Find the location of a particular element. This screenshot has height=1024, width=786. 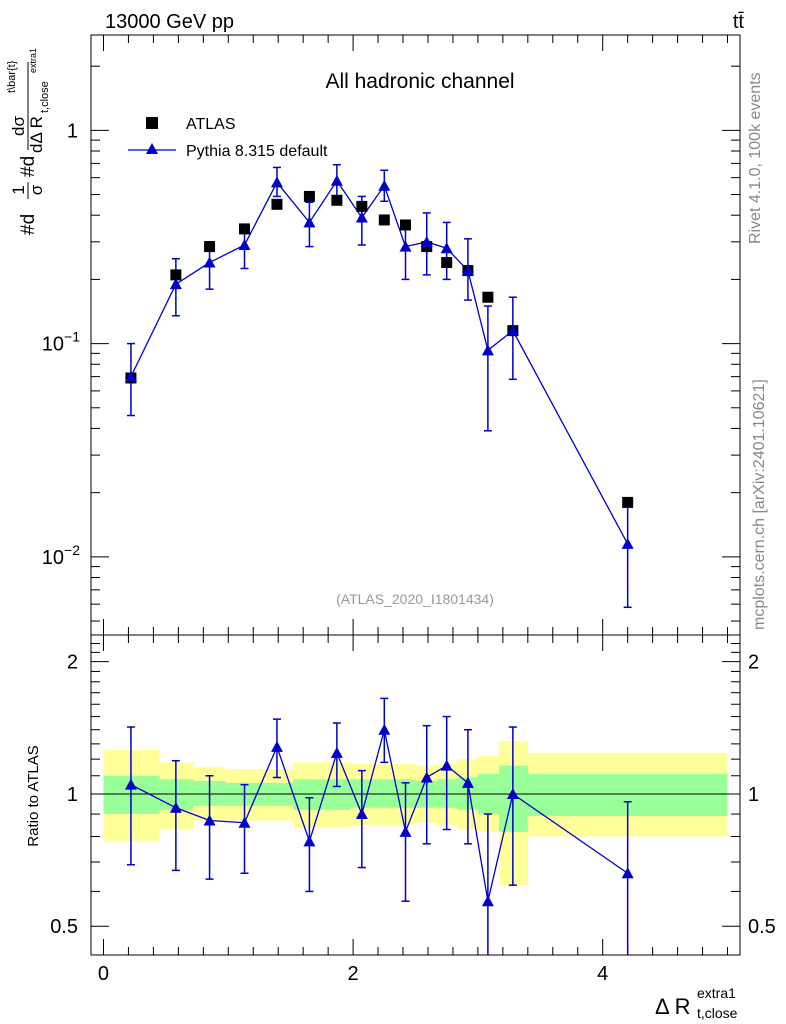

y-tick-label: 10⁻¹ is located at coordinates (61, 342).